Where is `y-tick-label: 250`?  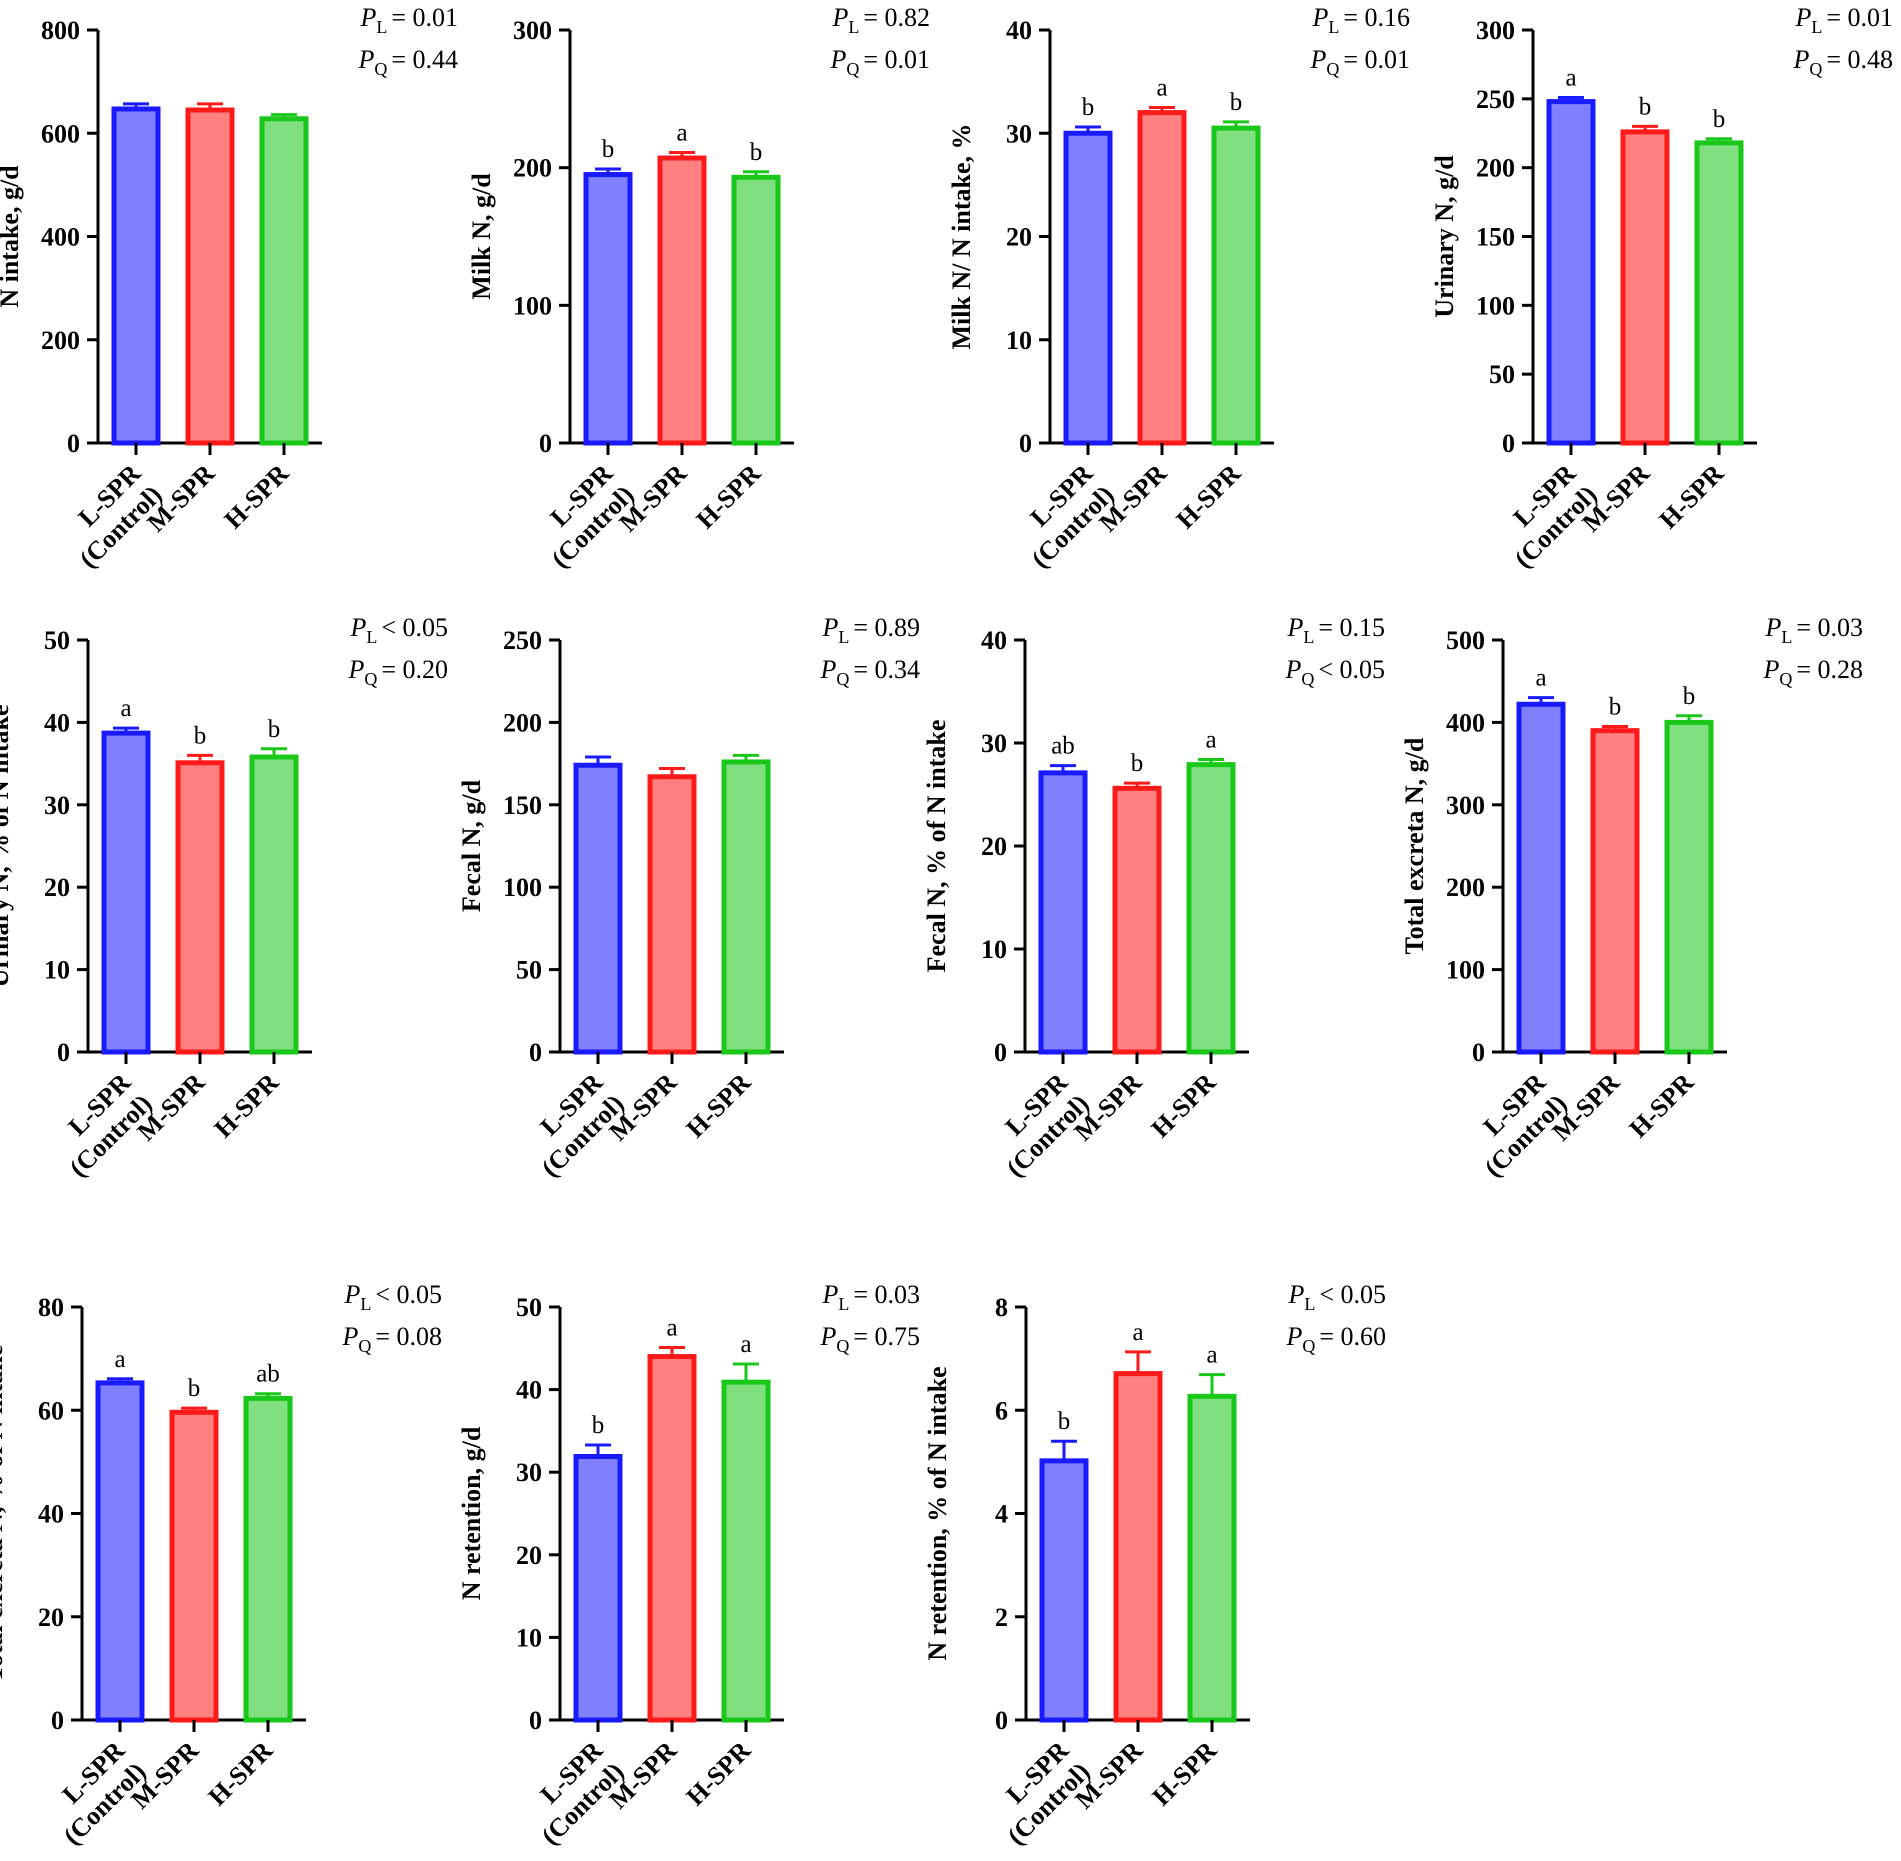
y-tick-label: 250 is located at coordinates (522, 640).